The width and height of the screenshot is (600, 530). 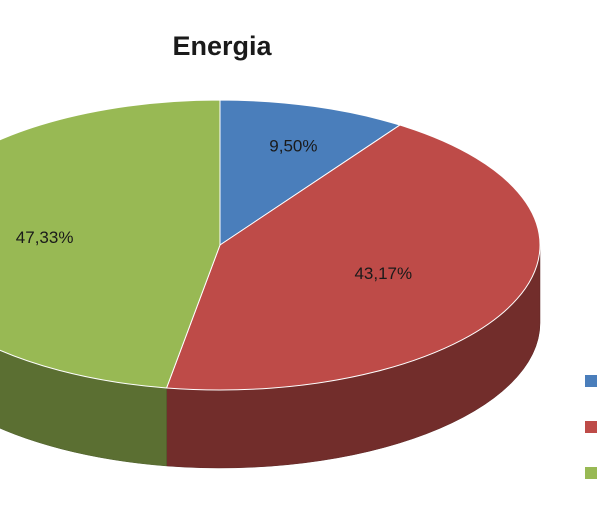 I want to click on chart-title: Energia, so click(x=222, y=46).